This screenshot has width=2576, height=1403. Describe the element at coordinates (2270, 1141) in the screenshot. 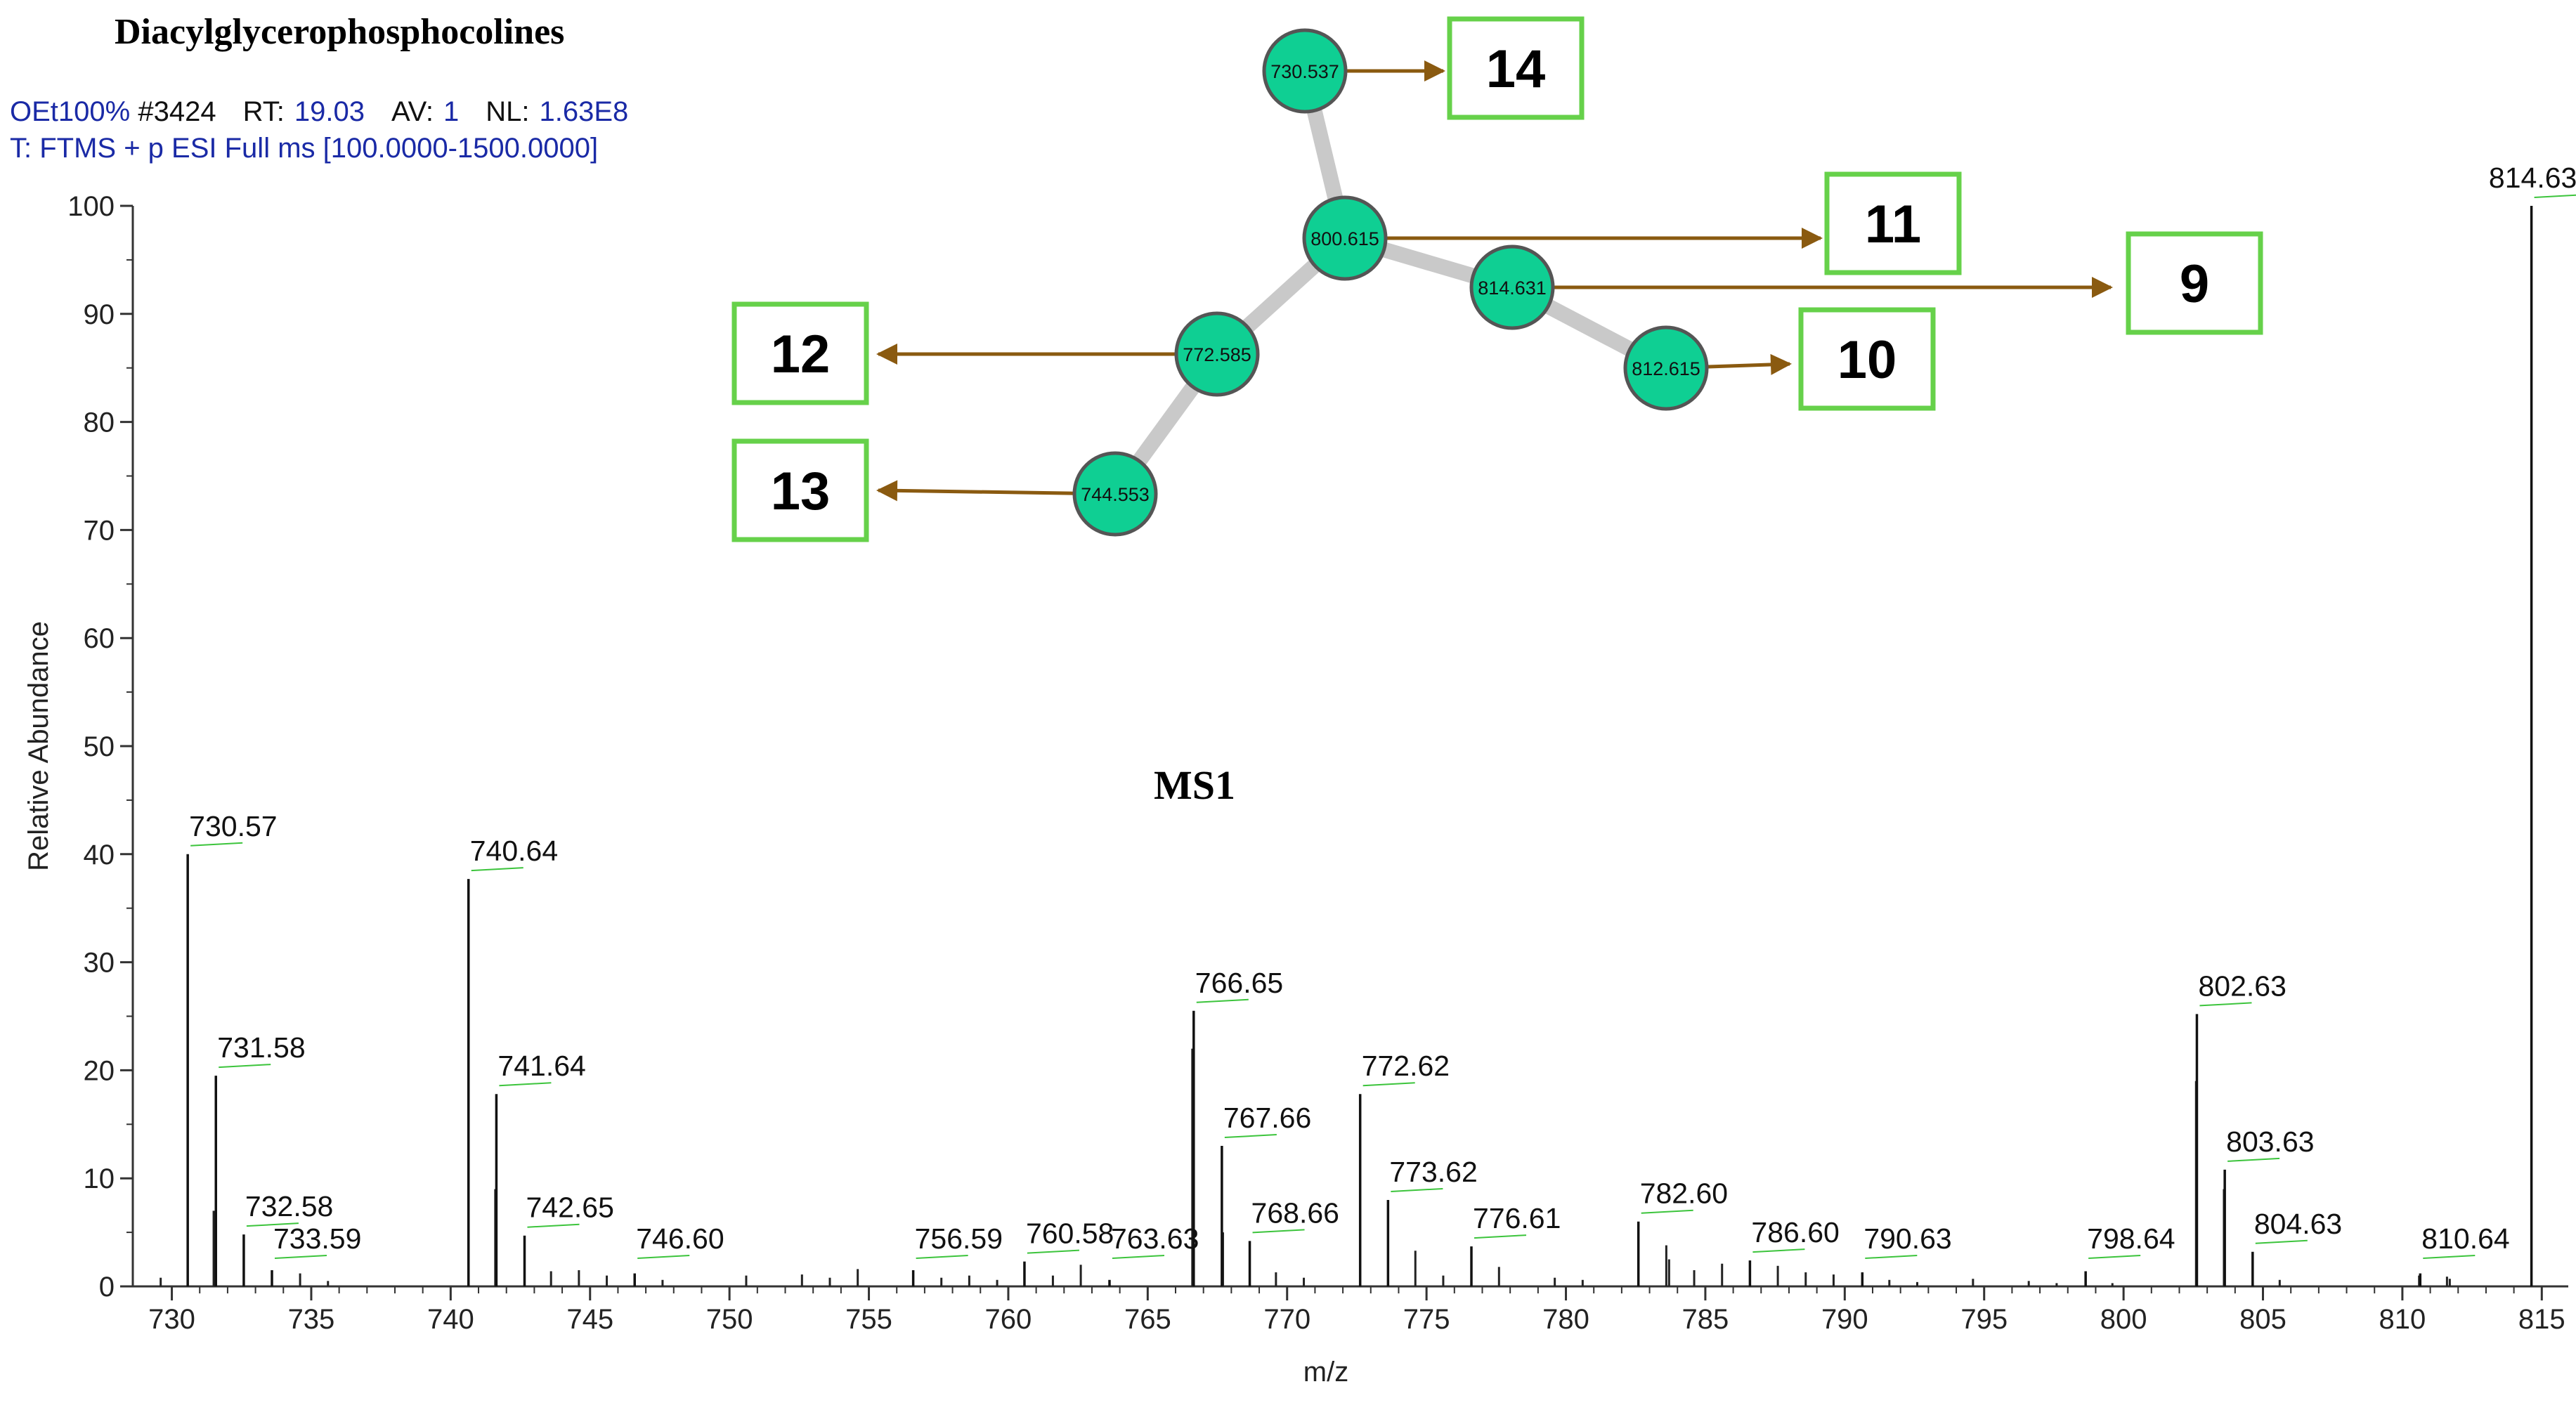

I see `peak-label: 803.63` at that location.